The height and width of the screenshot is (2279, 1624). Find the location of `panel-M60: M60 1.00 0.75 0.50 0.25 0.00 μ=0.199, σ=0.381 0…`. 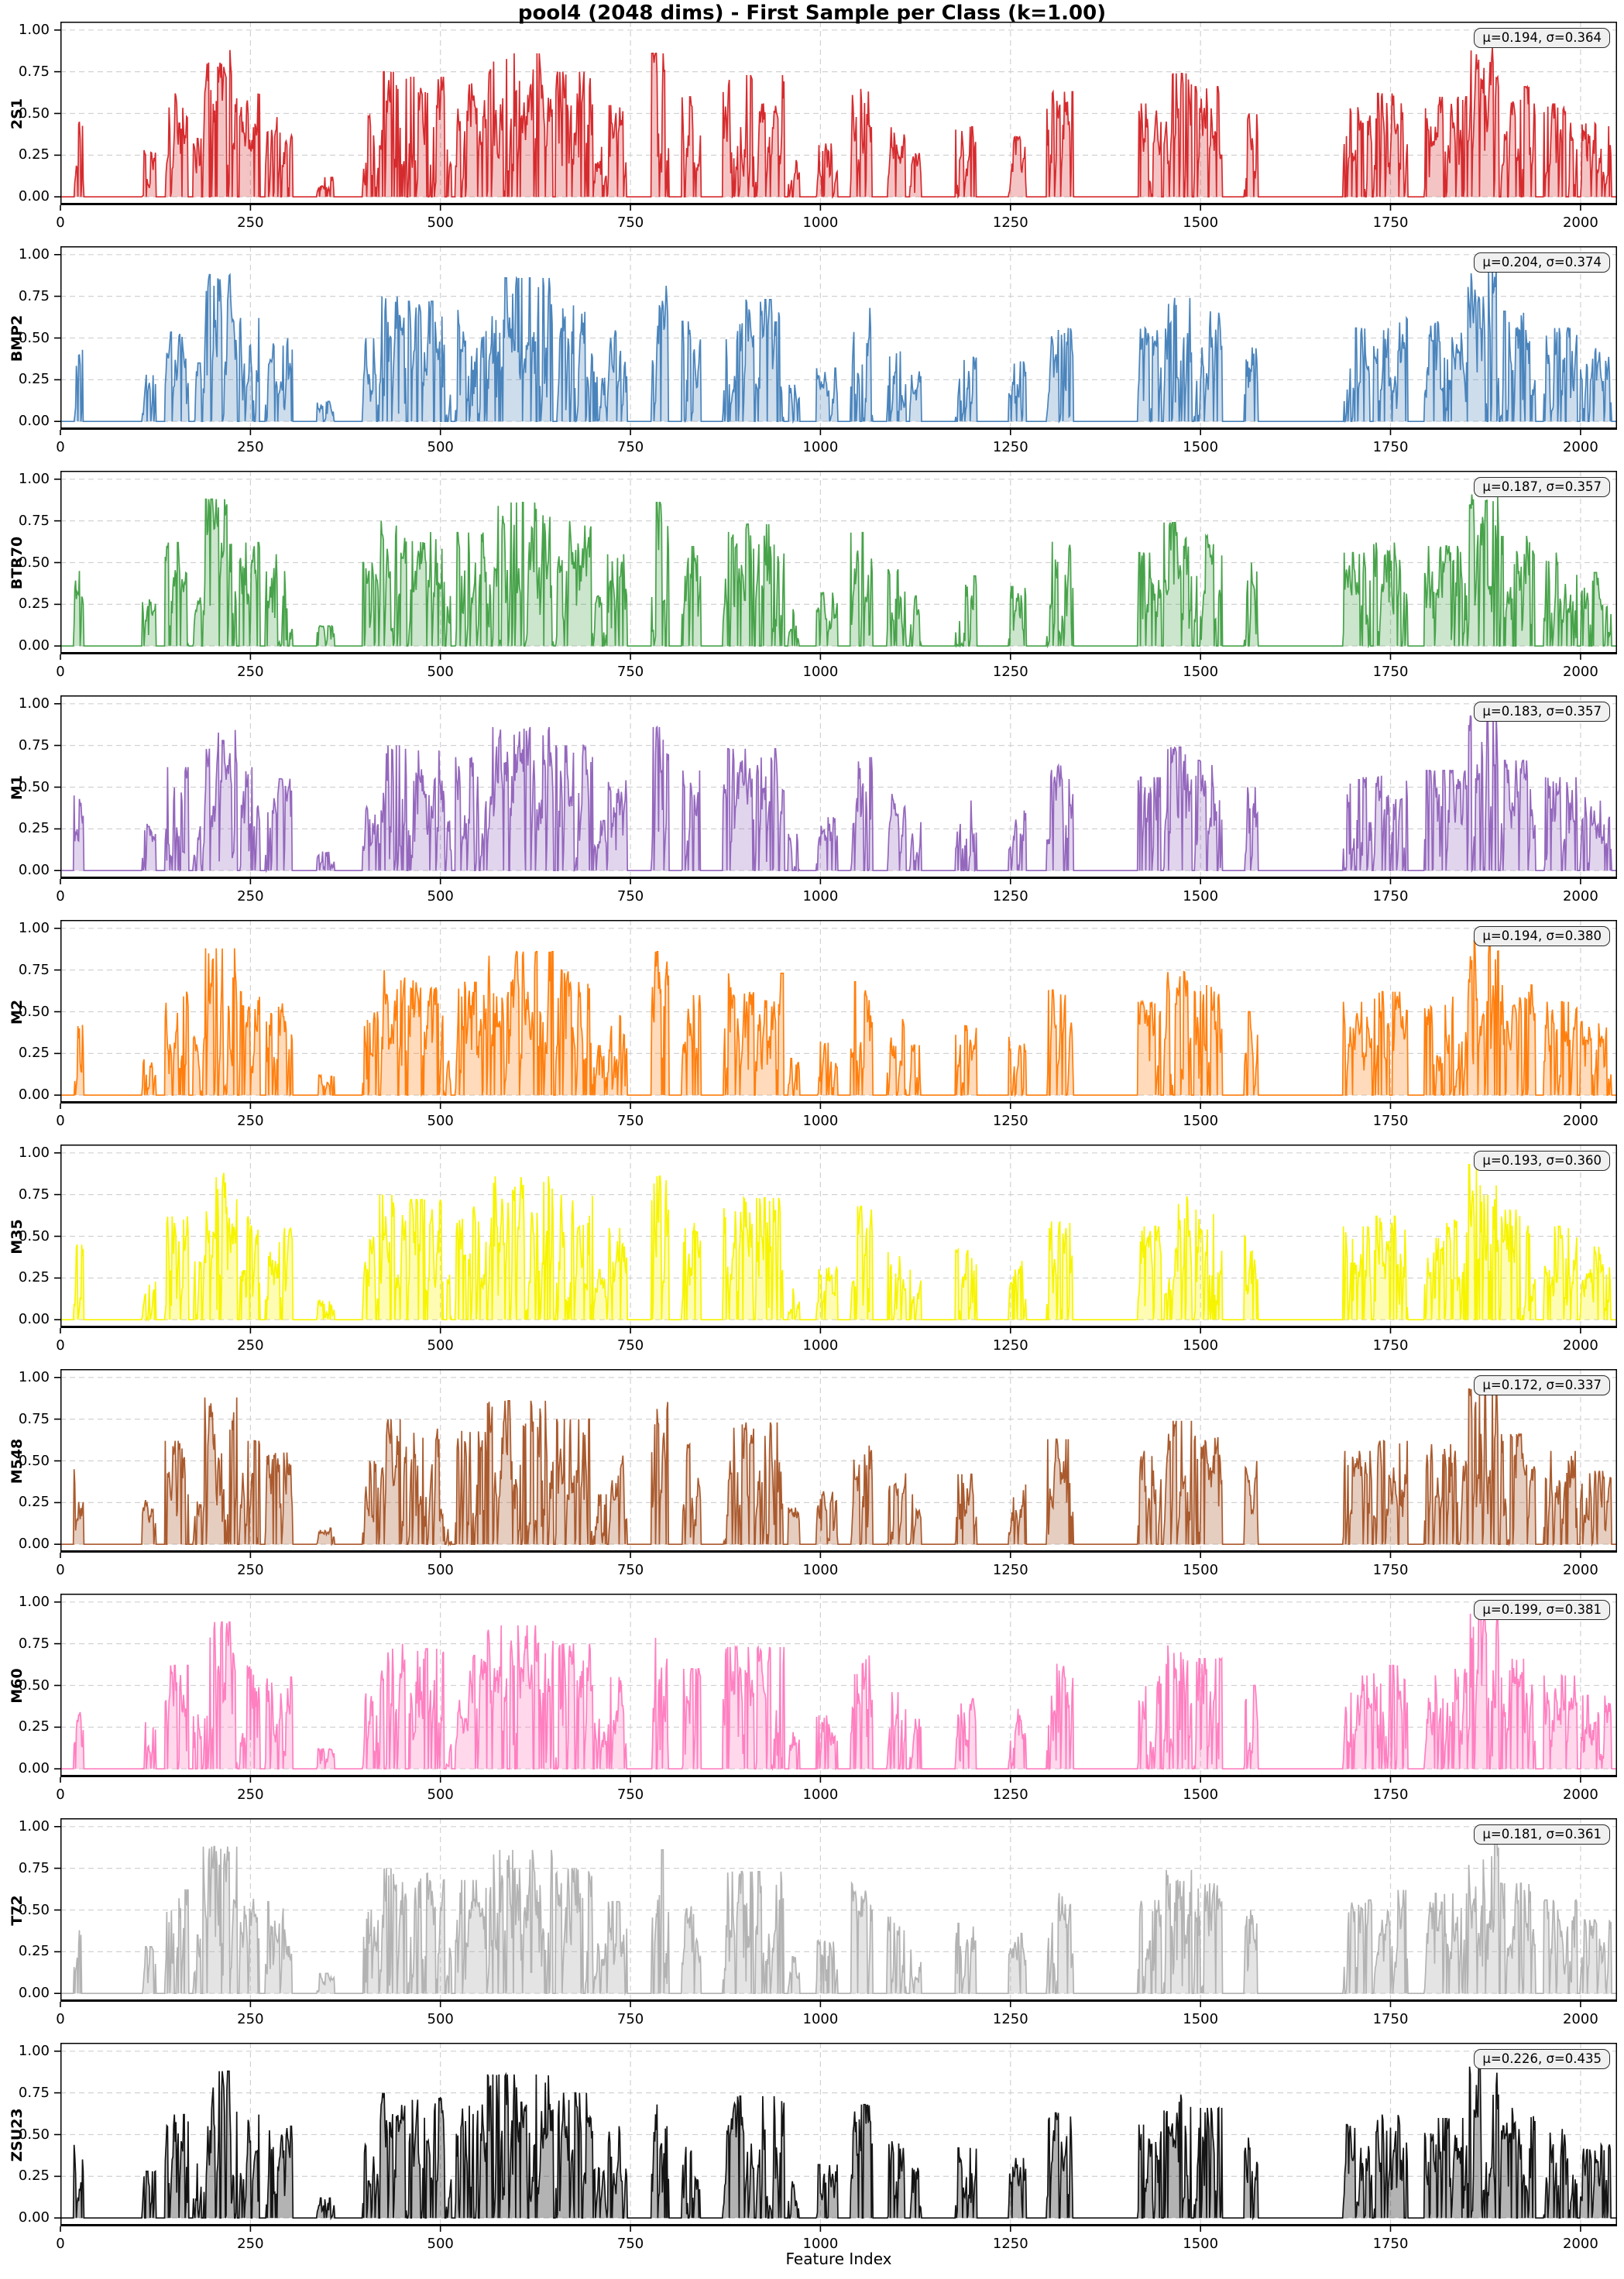

panel-M60: M60 1.00 0.75 0.50 0.25 0.00 μ=0.199, σ=0.381 0… is located at coordinates (812, 1706).